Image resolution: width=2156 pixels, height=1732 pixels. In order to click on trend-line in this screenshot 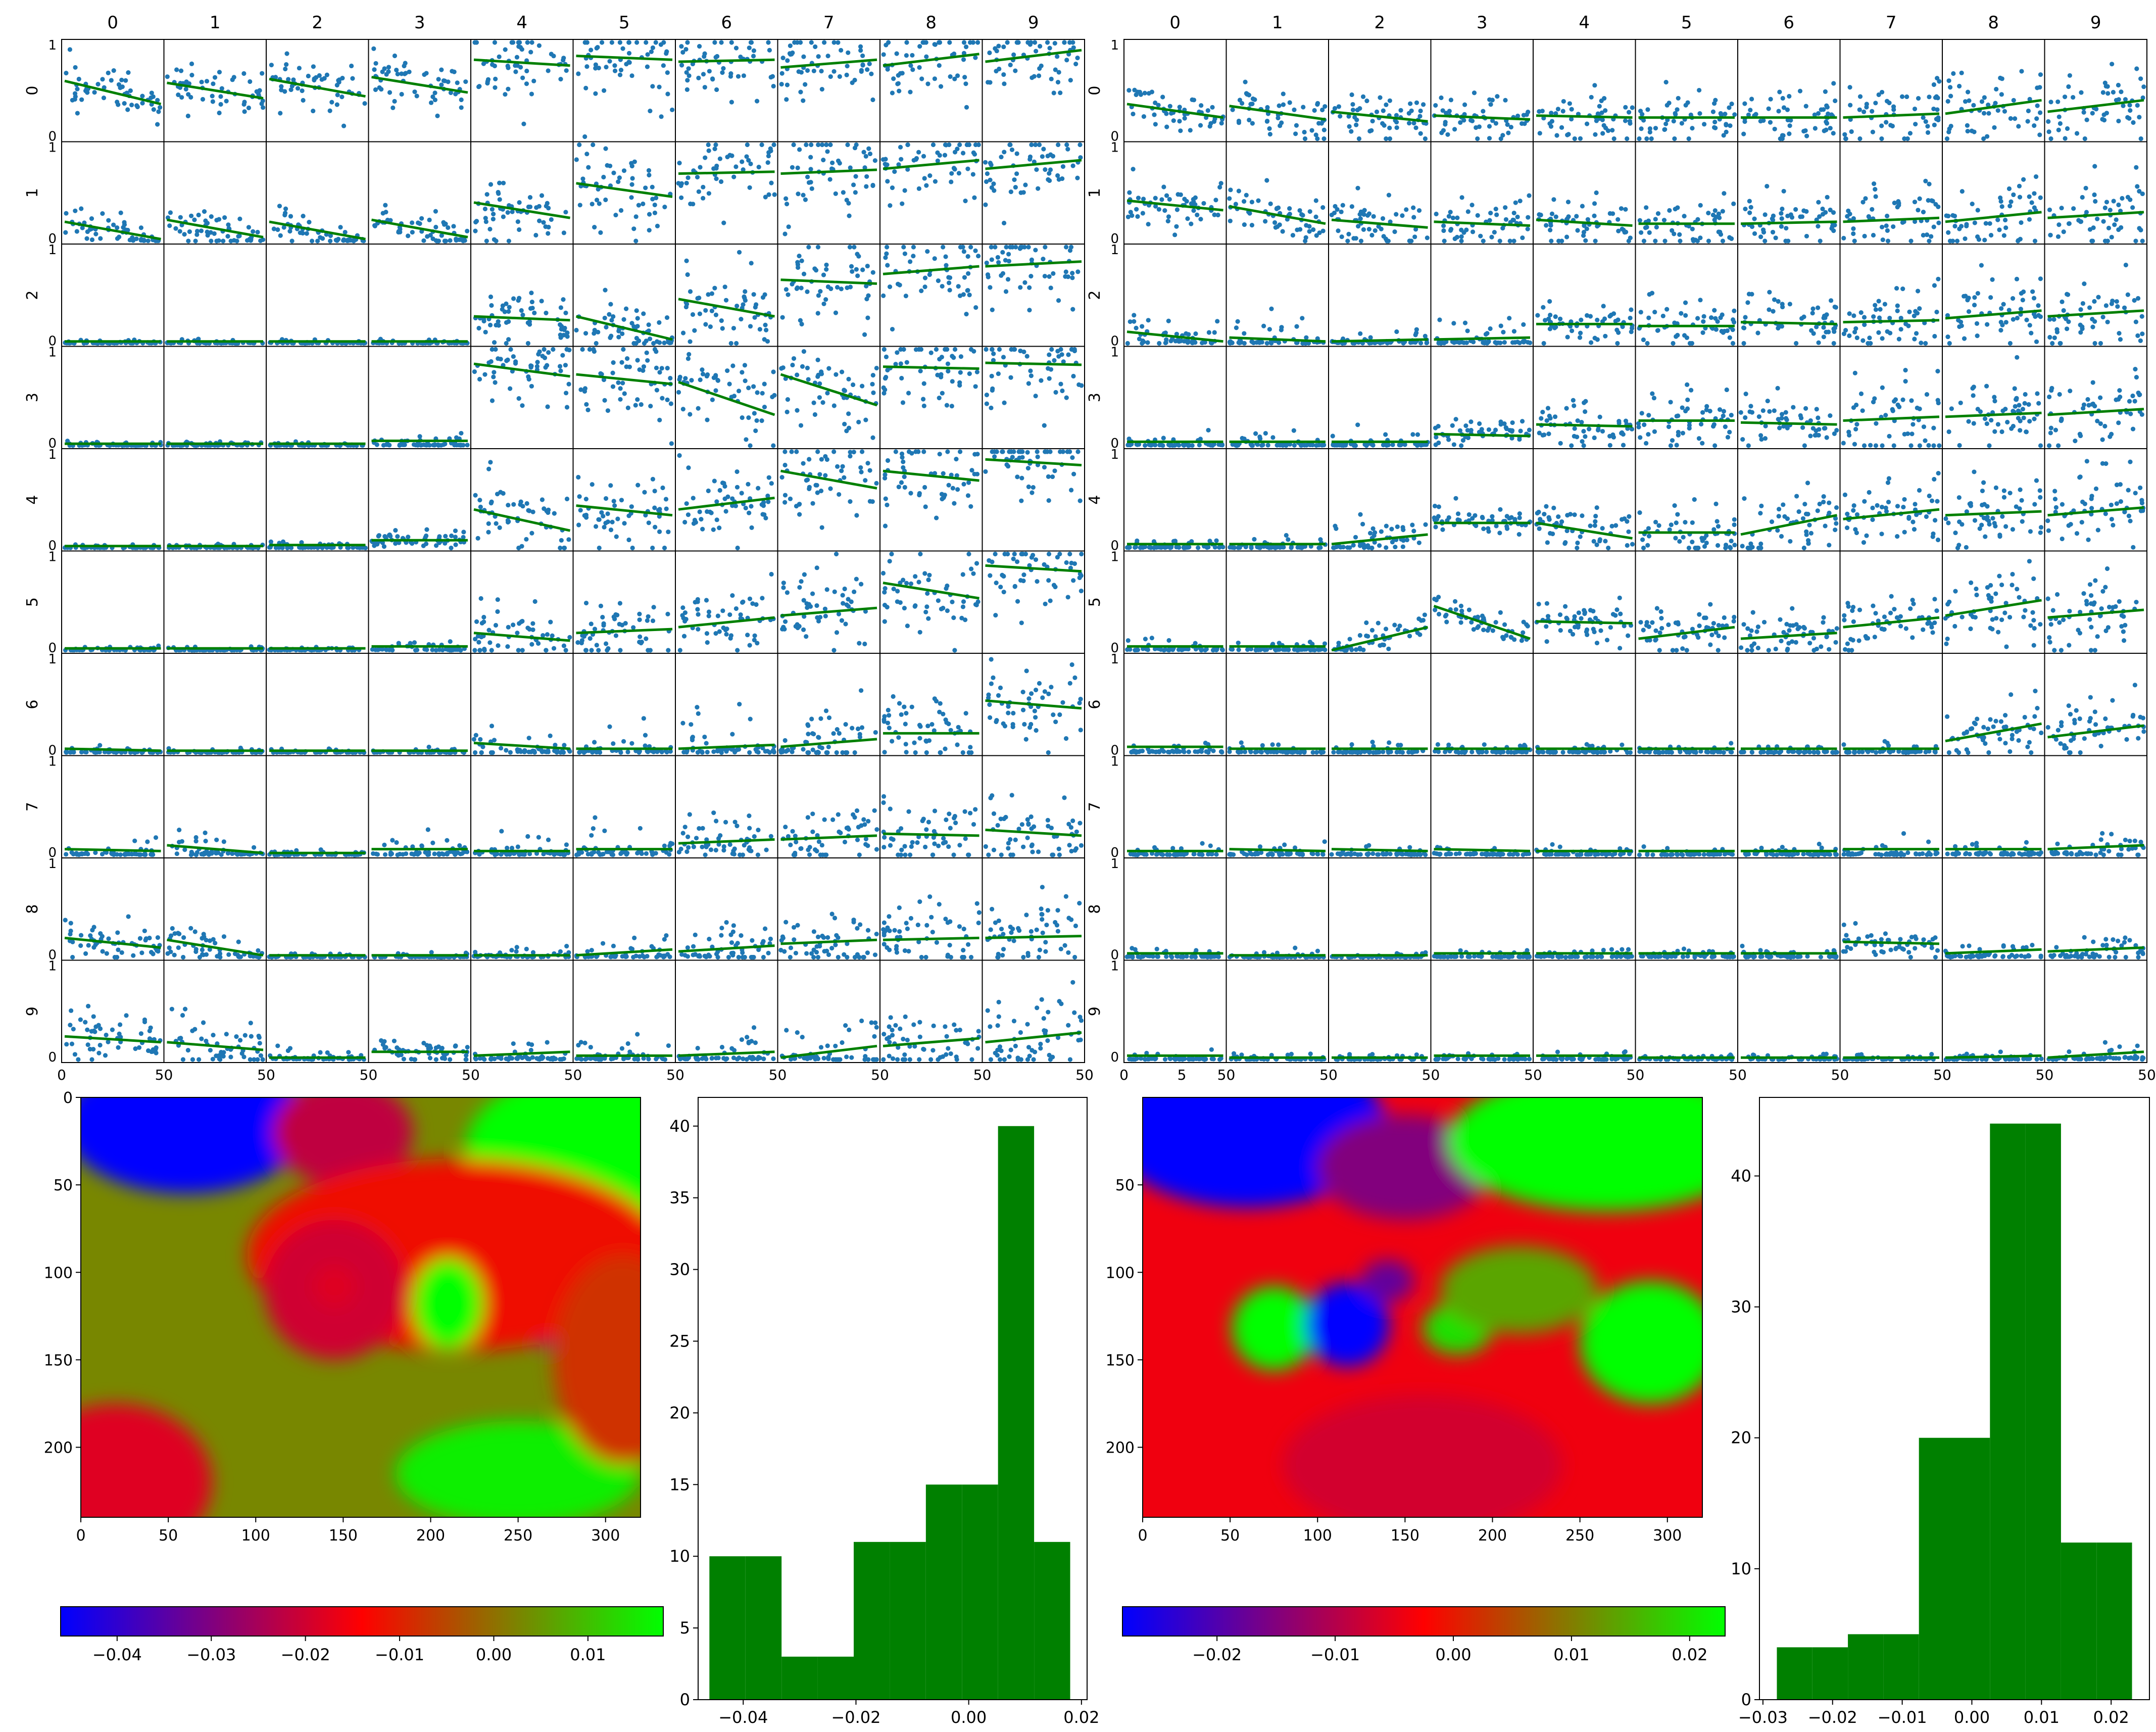, I will do `click(624, 58)`.